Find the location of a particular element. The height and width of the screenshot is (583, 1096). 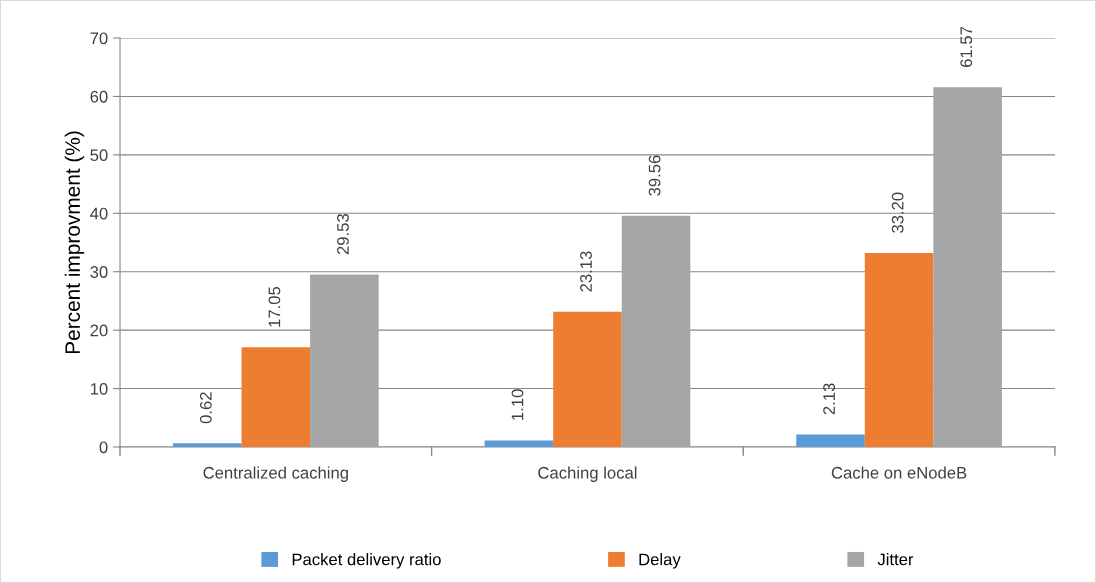

data-label: 2.13 is located at coordinates (829, 399).